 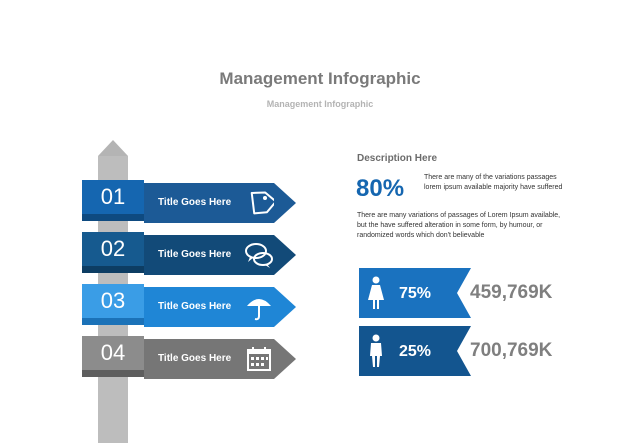 What do you see at coordinates (113, 301) in the screenshot?
I see `number-box-3: 03` at bounding box center [113, 301].